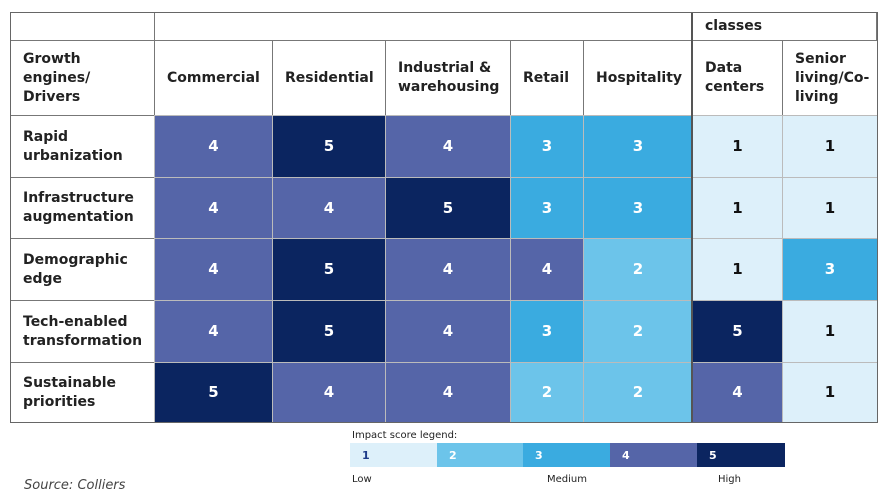 The width and height of the screenshot is (886, 503). Describe the element at coordinates (692, 217) in the screenshot. I see `divider` at that location.